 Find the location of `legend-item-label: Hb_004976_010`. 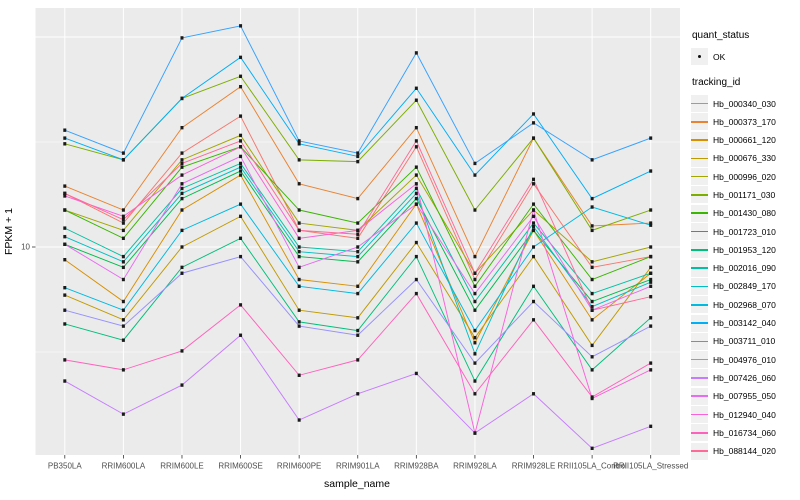

legend-item-label: Hb_004976_010 is located at coordinates (744, 359).